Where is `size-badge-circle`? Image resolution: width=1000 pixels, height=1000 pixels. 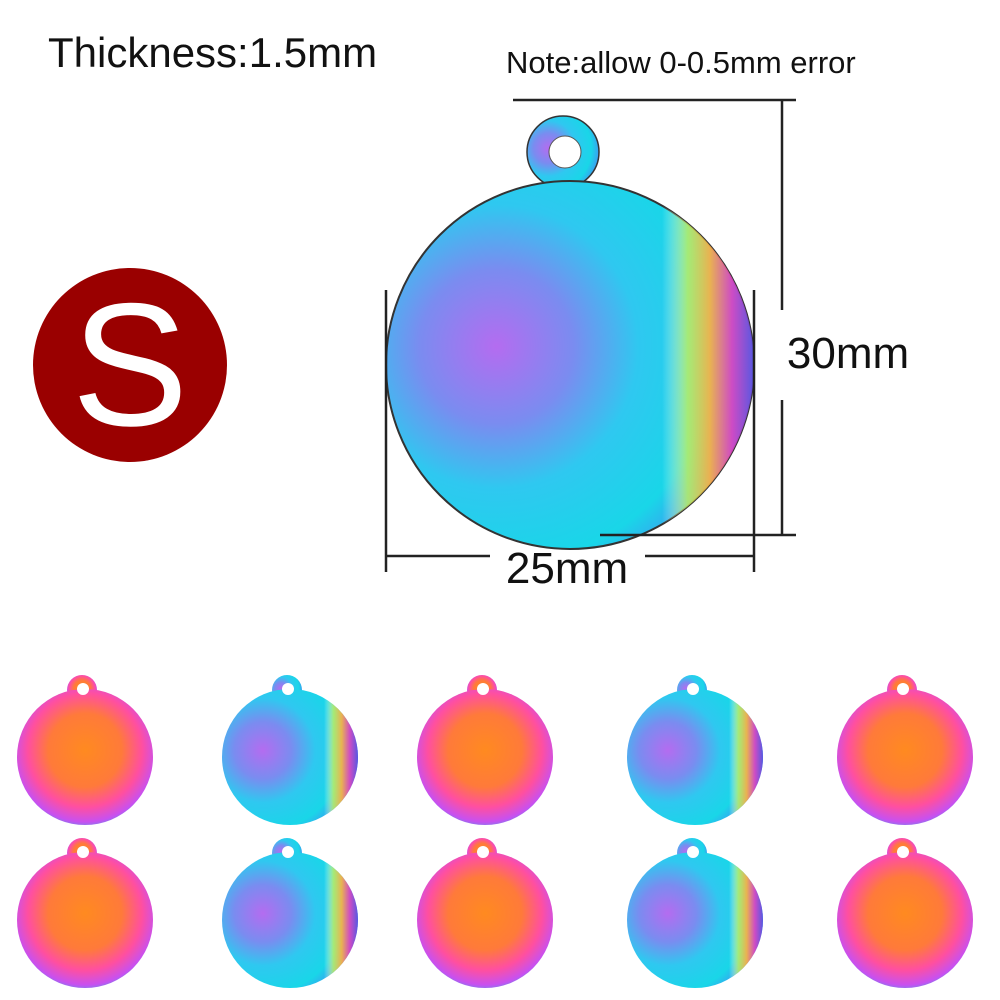 size-badge-circle is located at coordinates (130, 365).